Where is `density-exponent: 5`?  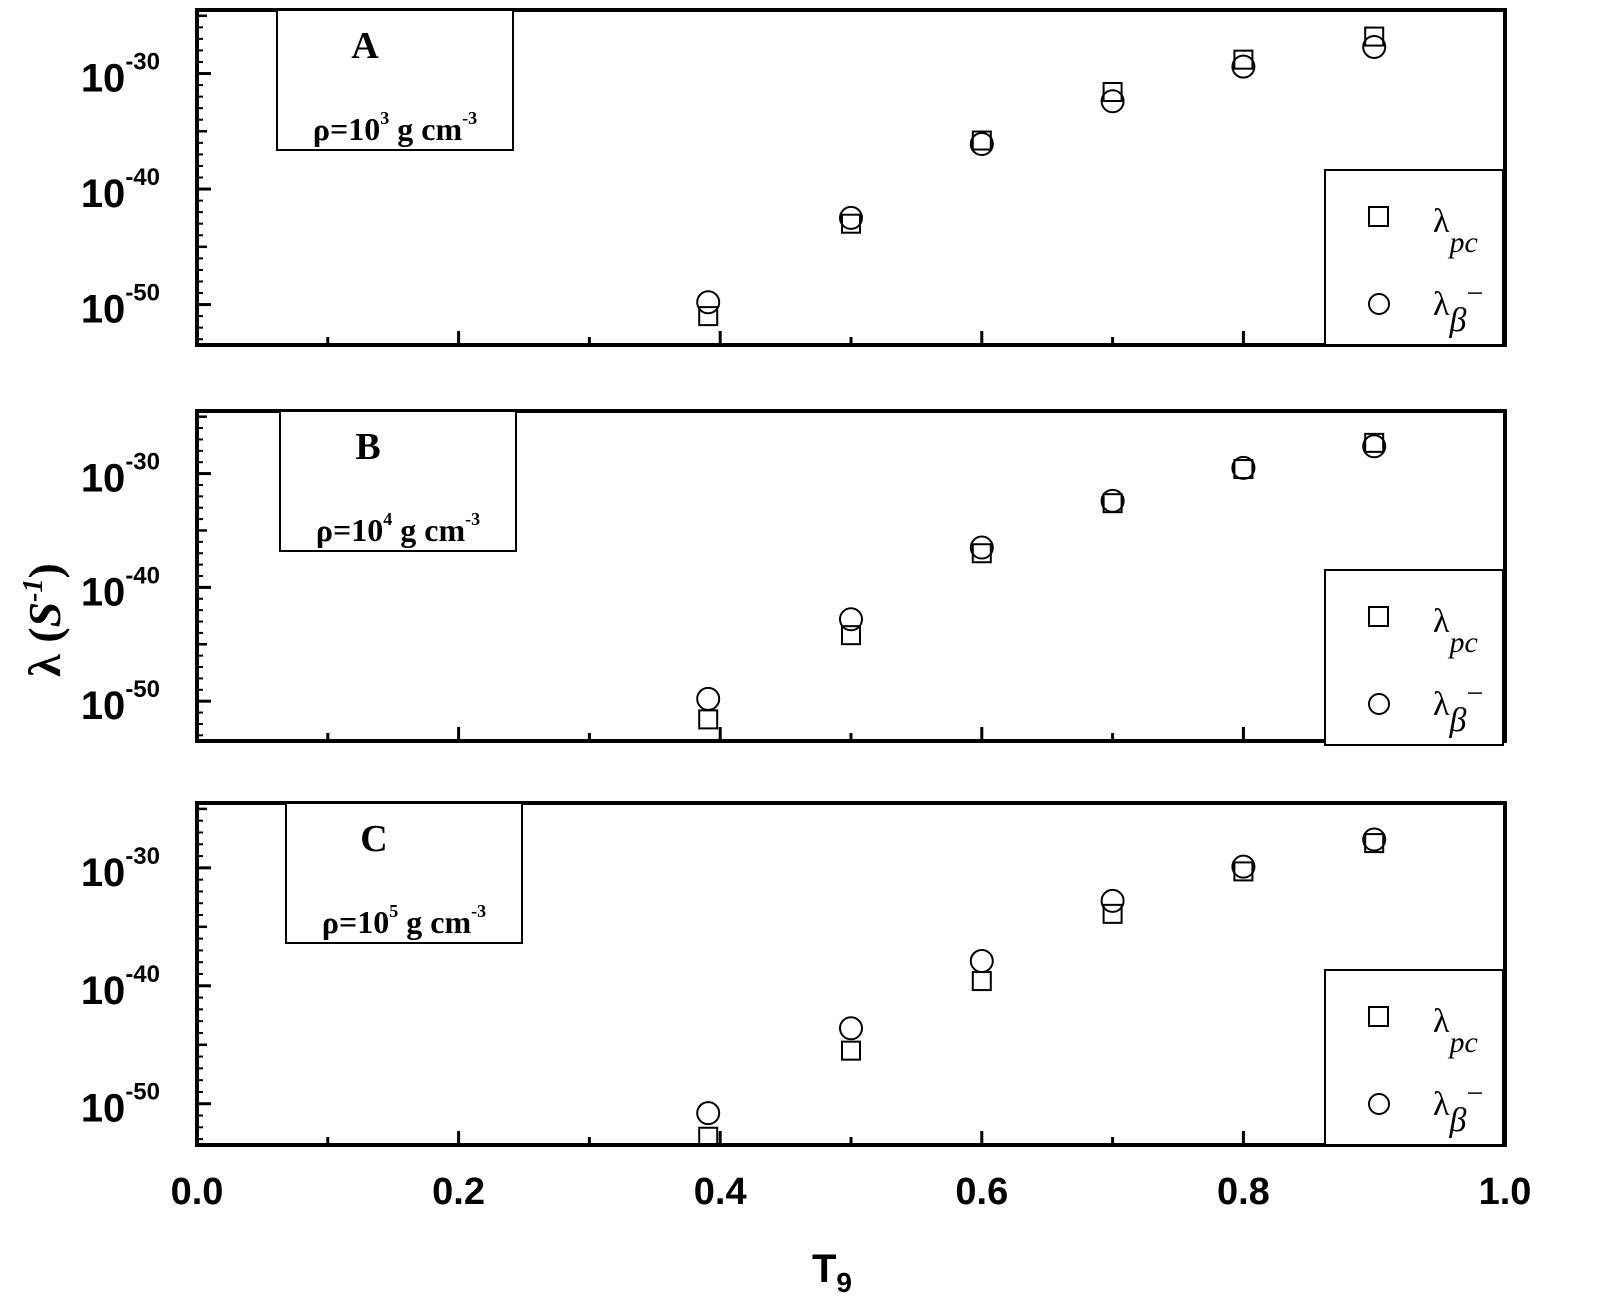 density-exponent: 5 is located at coordinates (393, 911).